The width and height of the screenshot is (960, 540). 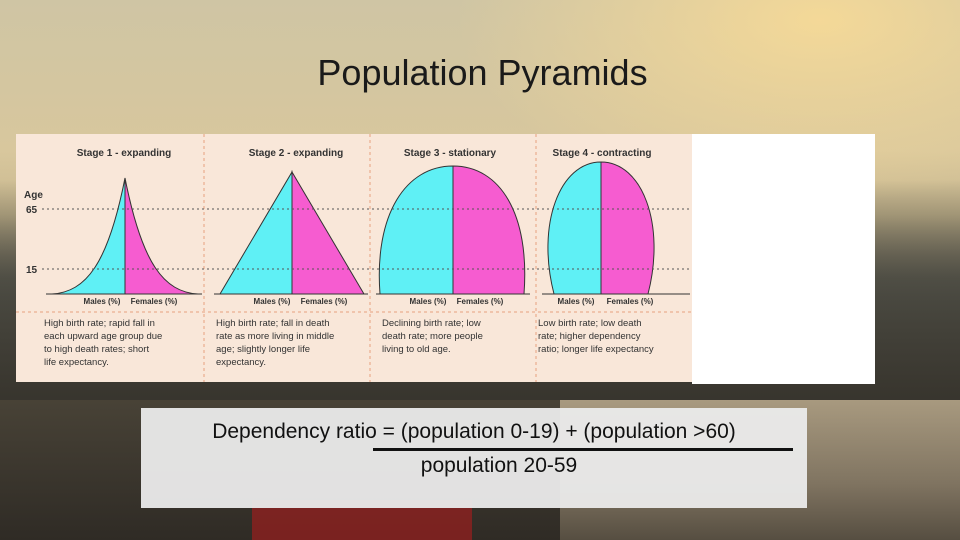 I want to click on slide-title: Population Pyramids, so click(x=482, y=72).